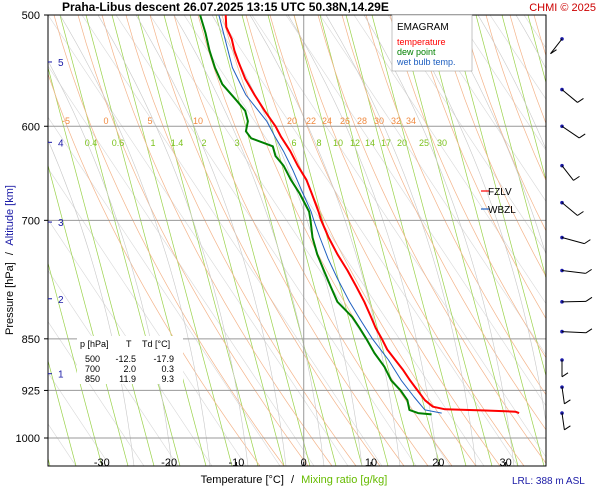  What do you see at coordinates (61, 223) in the screenshot?
I see `altitude-tick-label: 3` at bounding box center [61, 223].